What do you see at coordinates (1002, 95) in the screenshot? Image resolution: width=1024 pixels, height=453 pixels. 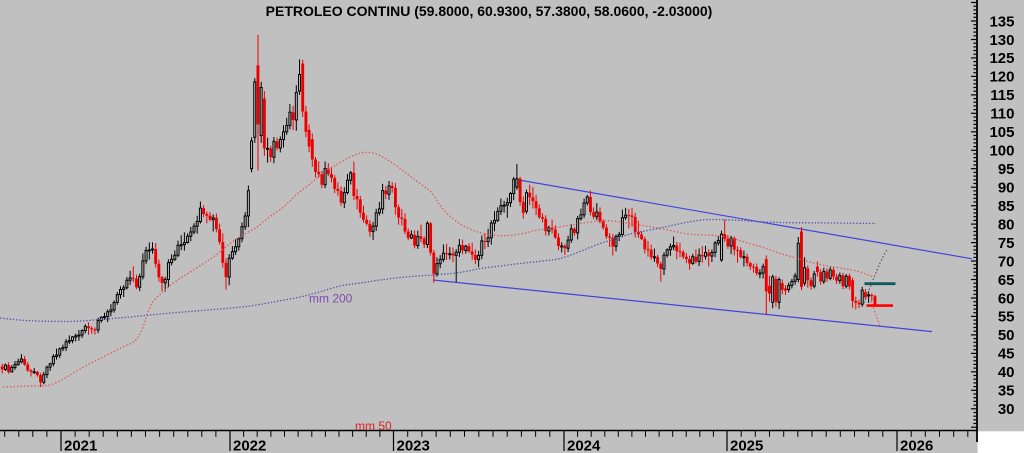 I see `svg-text: 115` at bounding box center [1002, 95].